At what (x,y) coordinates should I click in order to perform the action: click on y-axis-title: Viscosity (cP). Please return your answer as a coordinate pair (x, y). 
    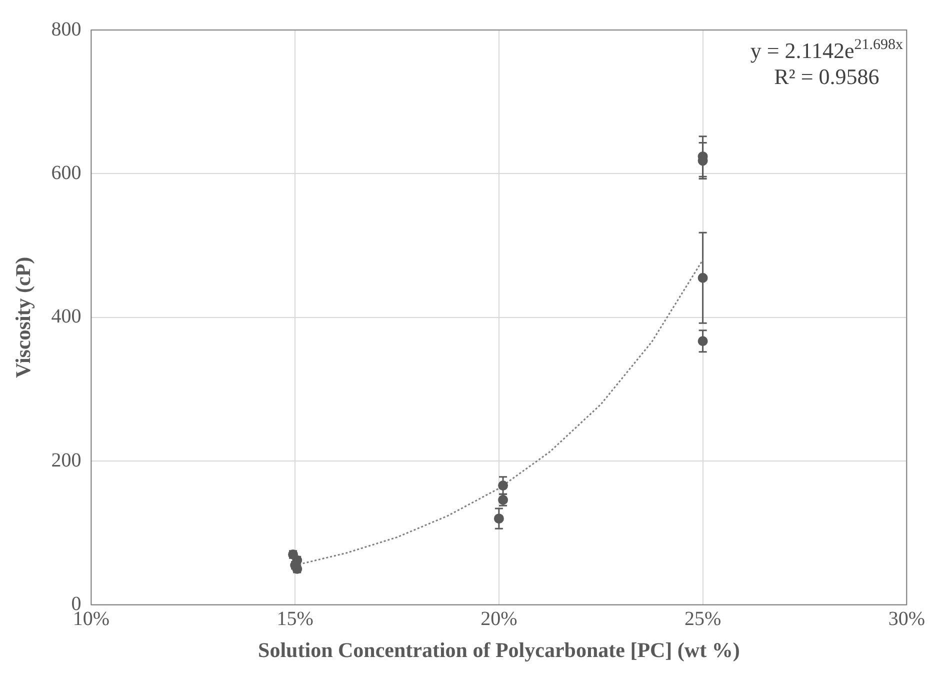
    Looking at the image, I should click on (23, 317).